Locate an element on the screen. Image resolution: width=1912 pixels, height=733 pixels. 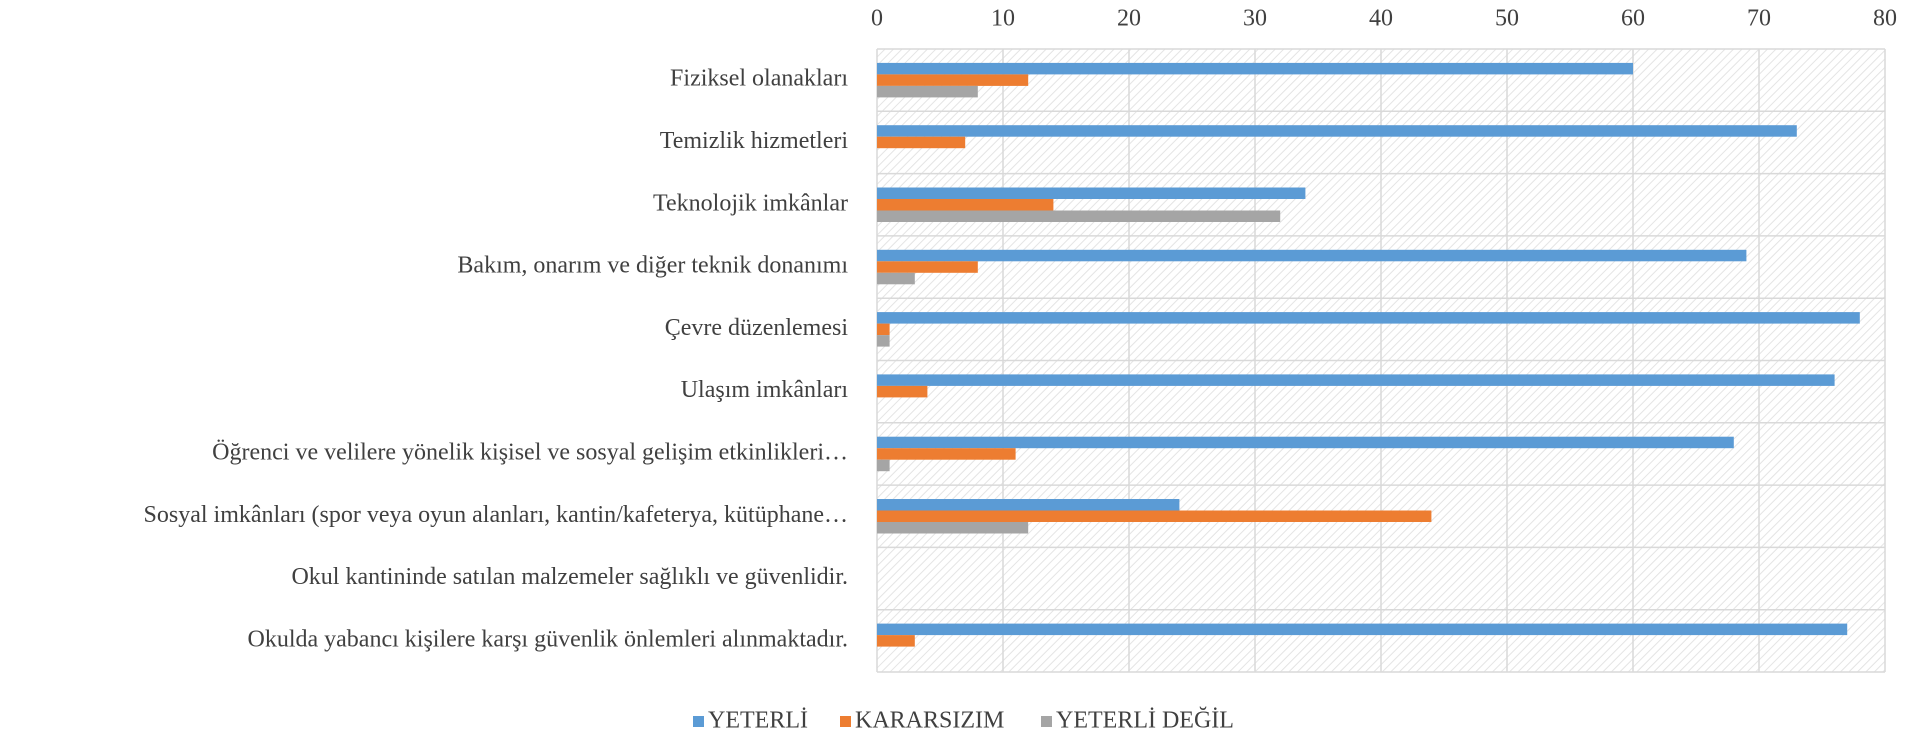
legend-label: YETERLİ DEĞİL is located at coordinates (1145, 720).